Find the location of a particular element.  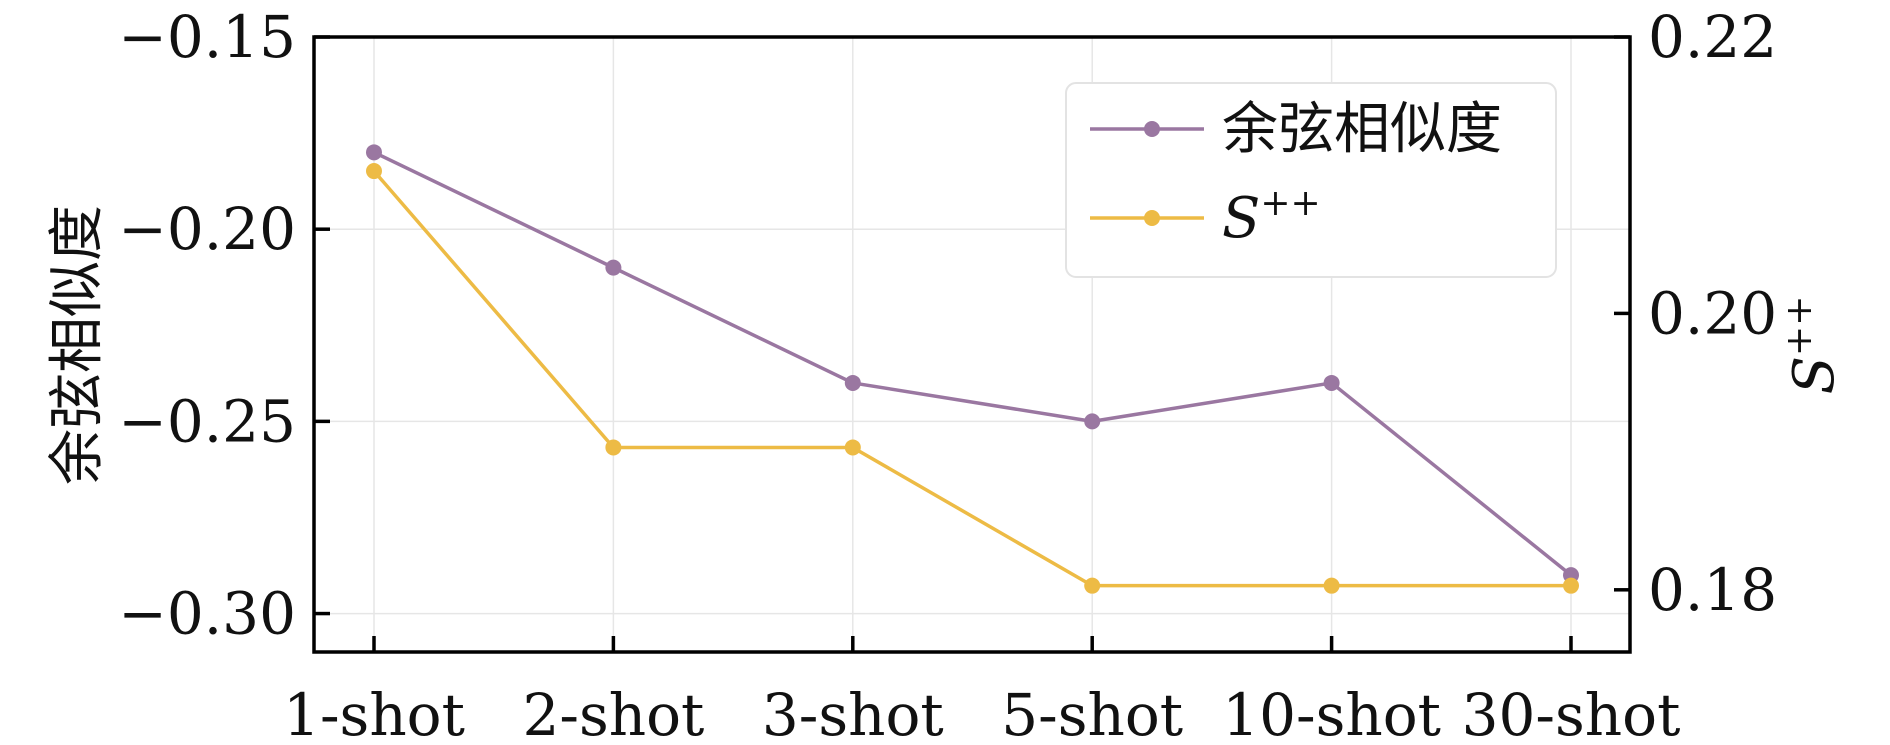

y-left-tick-label: −0.20 is located at coordinates (207, 229).